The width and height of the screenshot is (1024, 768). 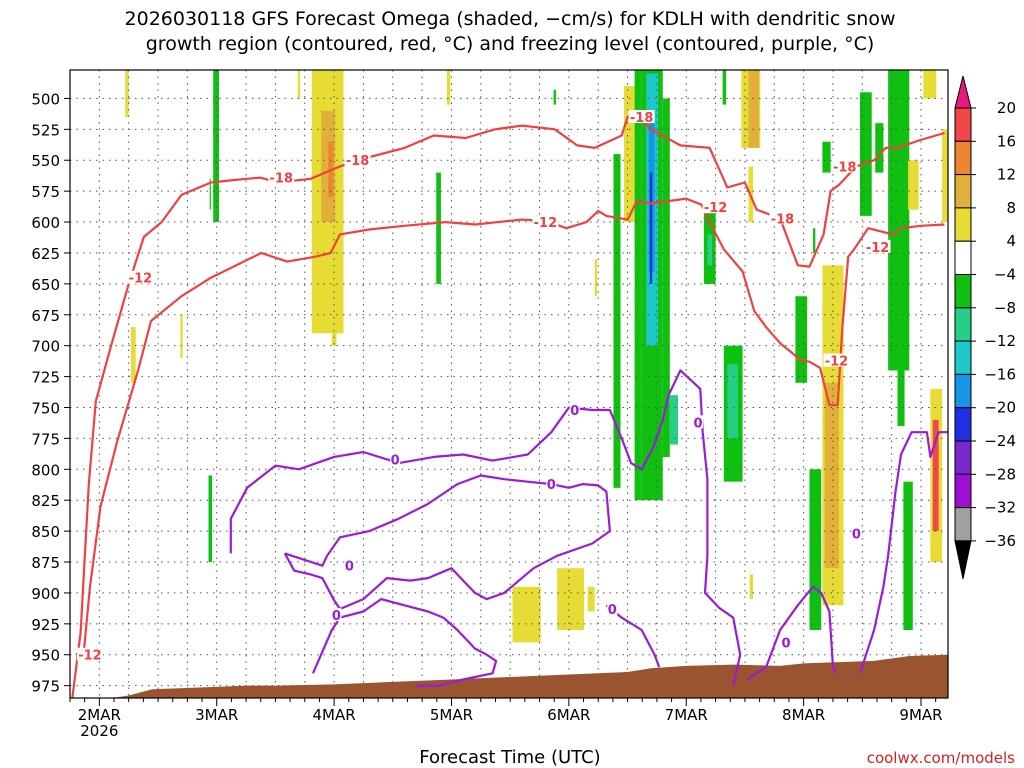 What do you see at coordinates (1000, 341) in the screenshot?
I see `colorbar-label: −12` at bounding box center [1000, 341].